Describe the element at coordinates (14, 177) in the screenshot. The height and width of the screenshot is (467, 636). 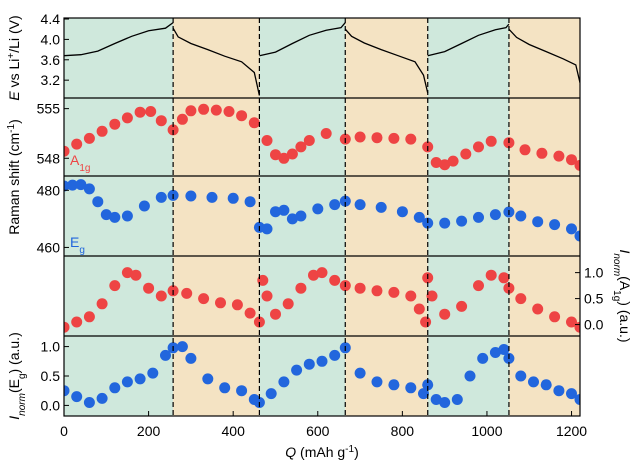
I see `raman-shift-y-label: Raman shift (cm-1)` at that location.